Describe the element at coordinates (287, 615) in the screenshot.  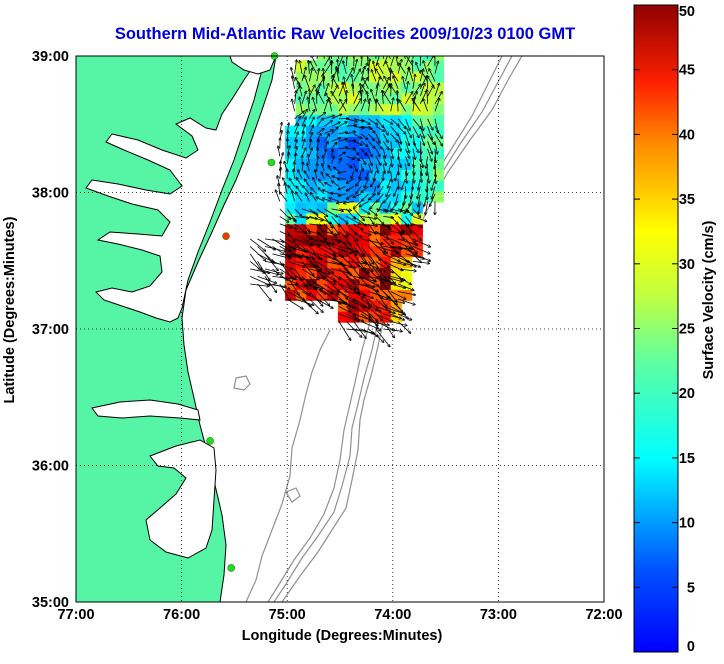
I see `x-tick-label: 75:00` at that location.